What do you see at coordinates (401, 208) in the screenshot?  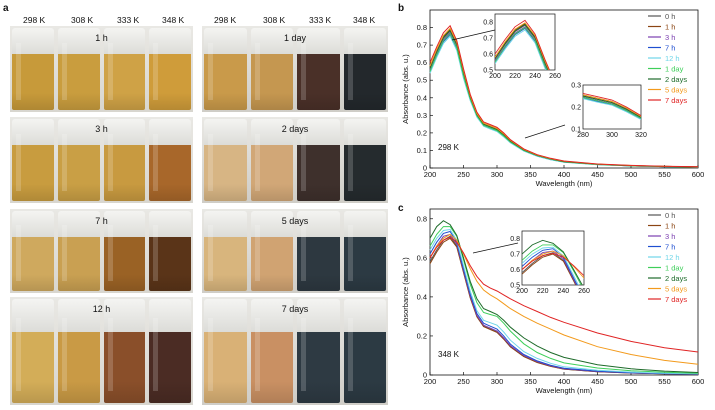 I see `panel-c-letter: c` at bounding box center [401, 208].